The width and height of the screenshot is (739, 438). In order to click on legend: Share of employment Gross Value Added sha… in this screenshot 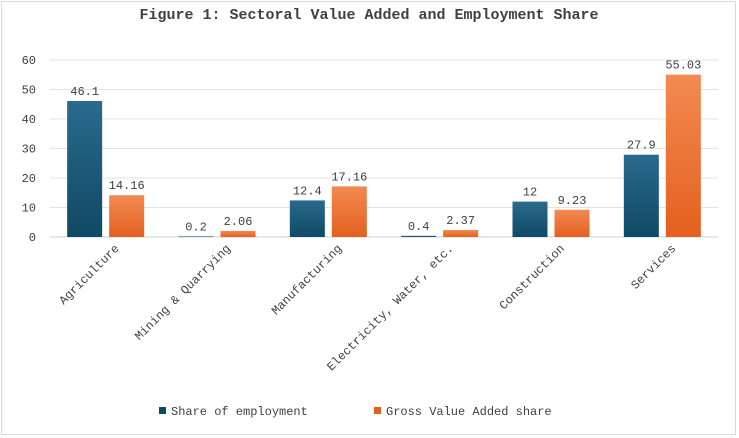, I will do `click(355, 412)`.